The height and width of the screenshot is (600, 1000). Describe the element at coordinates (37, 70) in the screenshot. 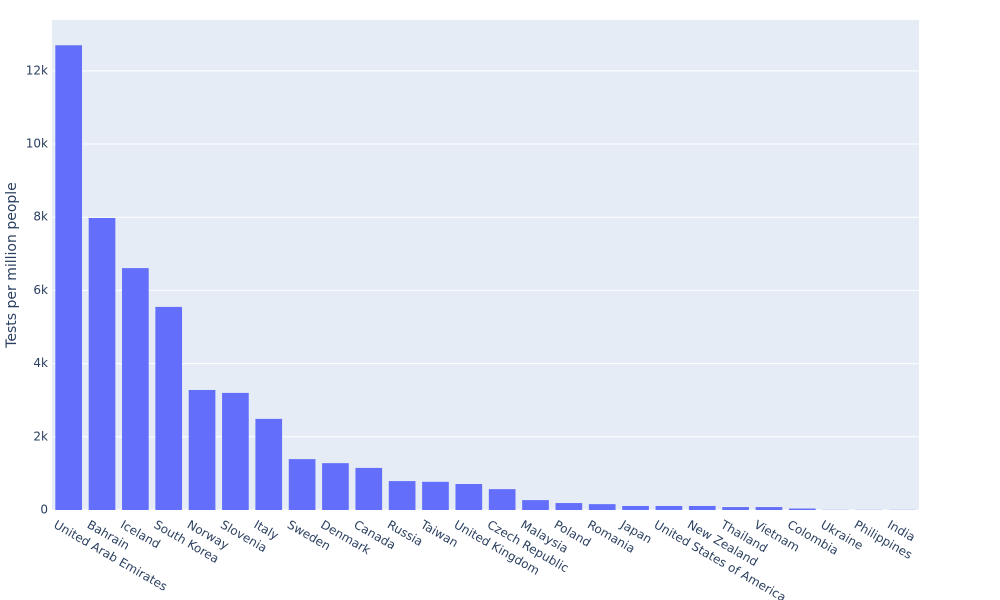

I see `y-tick-label: 12k` at that location.